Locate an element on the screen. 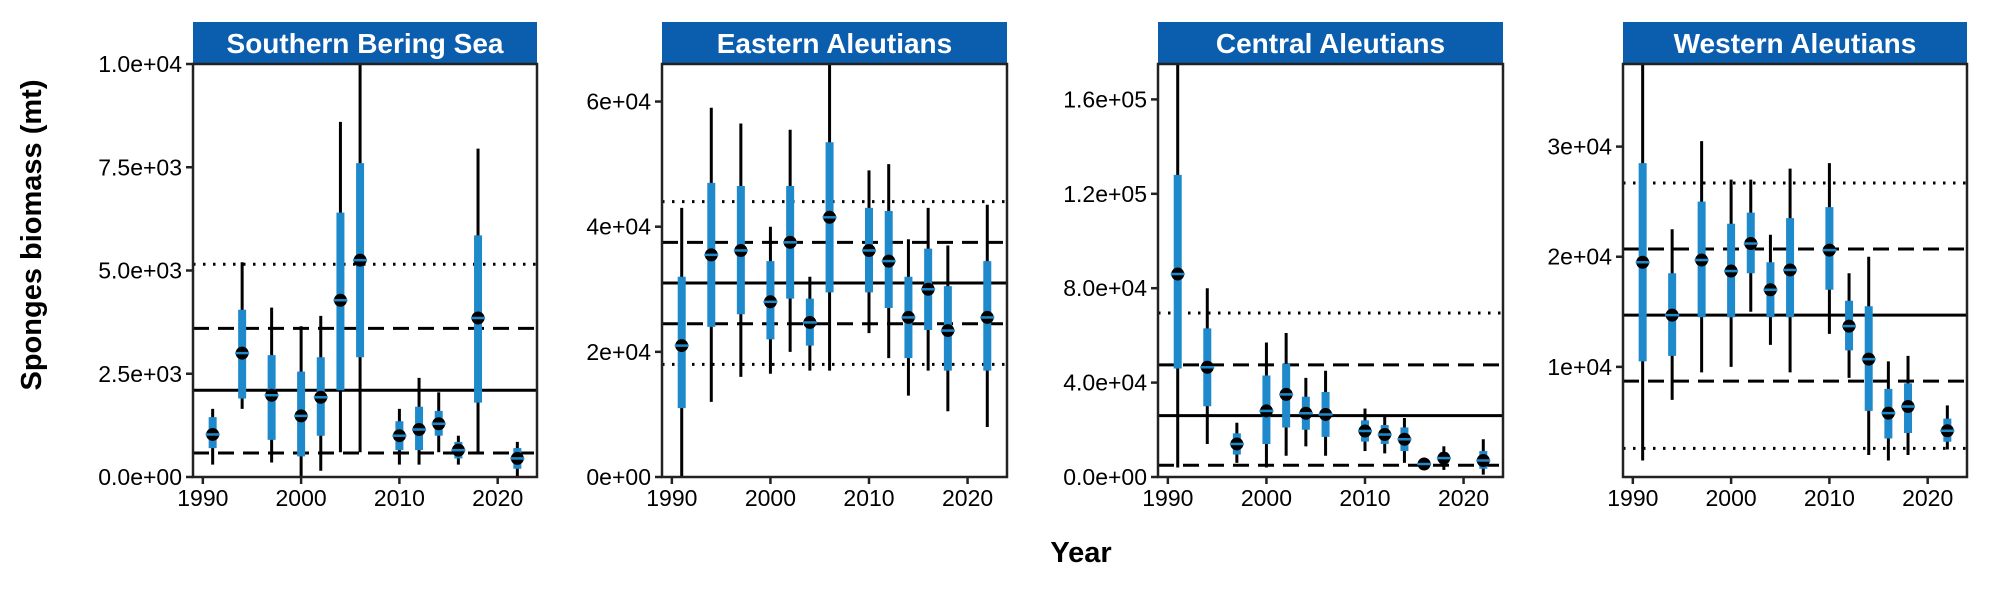 Image resolution: width=1996 pixels, height=590 pixels. panel-title: Eastern Aleutians is located at coordinates (834, 43).